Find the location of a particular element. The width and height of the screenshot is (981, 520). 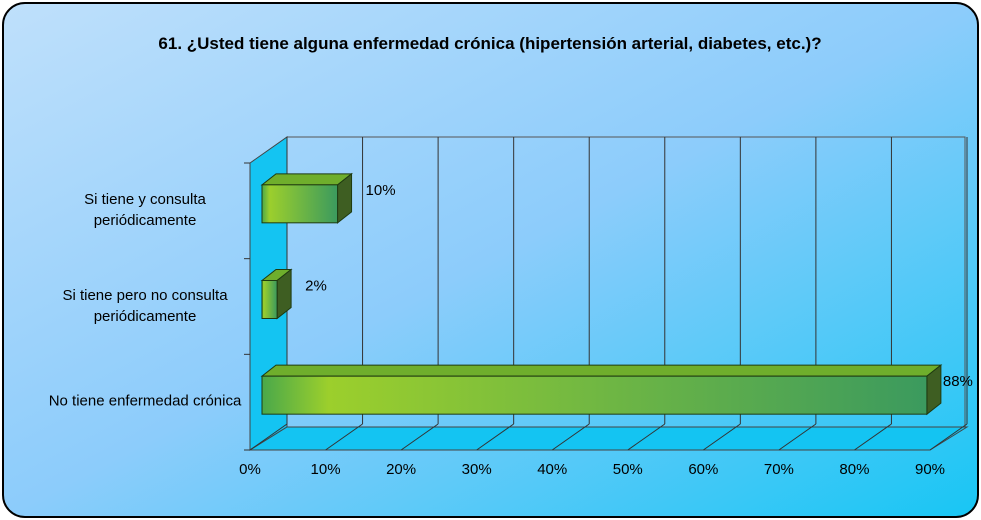

x-tick-label: 20% is located at coordinates (401, 469).